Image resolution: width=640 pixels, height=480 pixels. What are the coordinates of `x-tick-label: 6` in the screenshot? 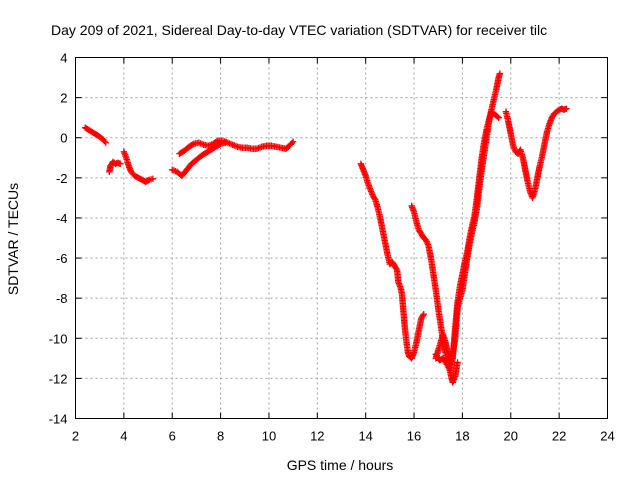 It's located at (172, 436).